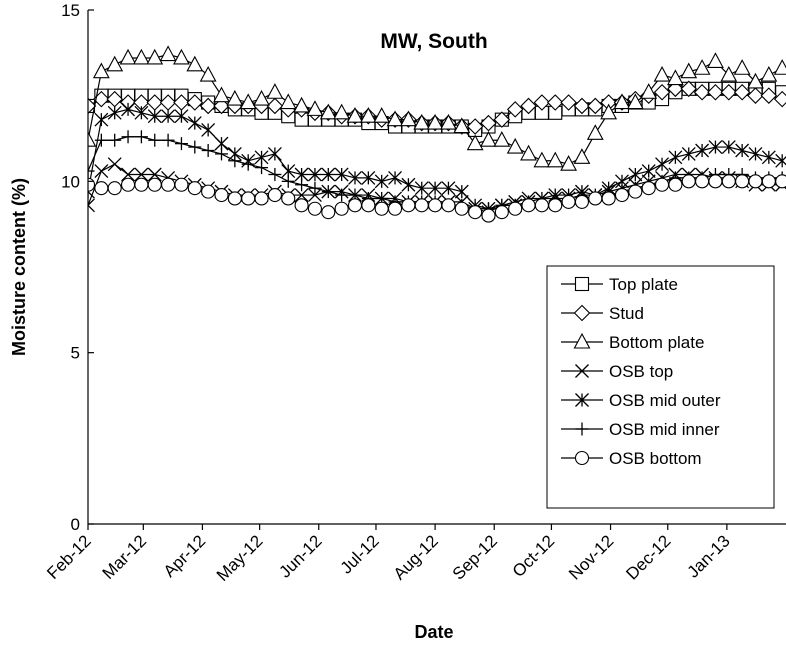 Image resolution: width=786 pixels, height=647 pixels. What do you see at coordinates (437, 198) in the screenshot?
I see `series-osb-bottom` at bounding box center [437, 198].